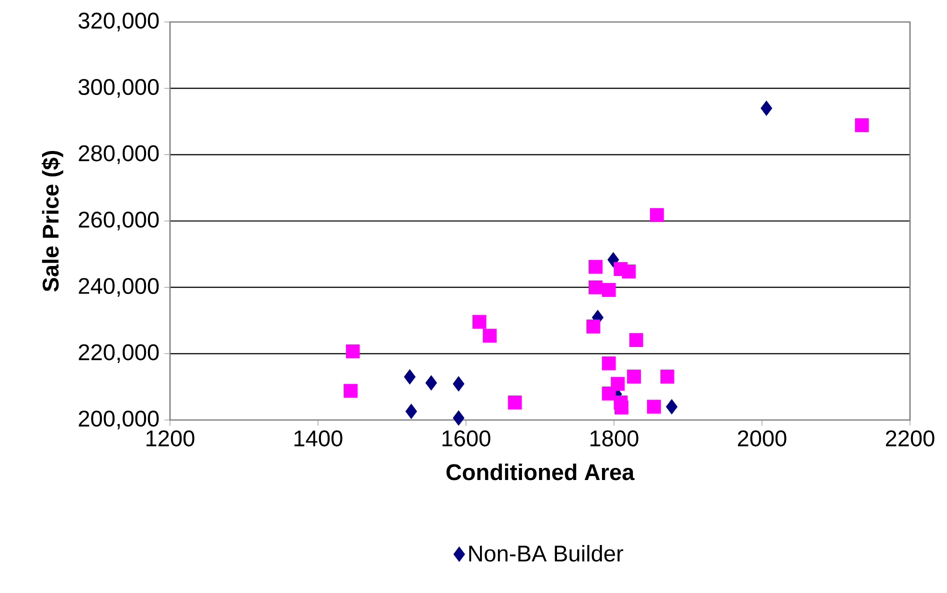 The image size is (947, 593). What do you see at coordinates (118, 420) in the screenshot?
I see `y-tick-label: 200,000` at bounding box center [118, 420].